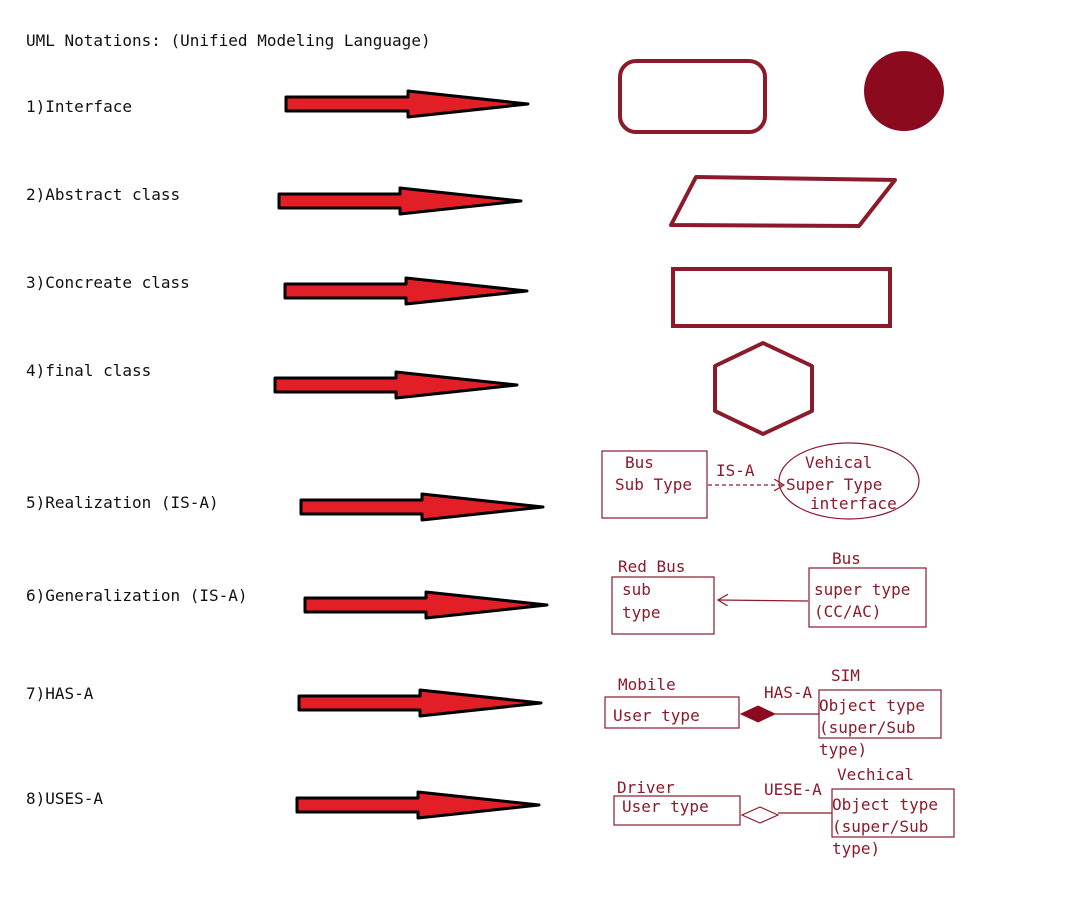 The image size is (1092, 898). Describe the element at coordinates (418, 805) in the screenshot. I see `pointer-arrow-uses-a` at that location.